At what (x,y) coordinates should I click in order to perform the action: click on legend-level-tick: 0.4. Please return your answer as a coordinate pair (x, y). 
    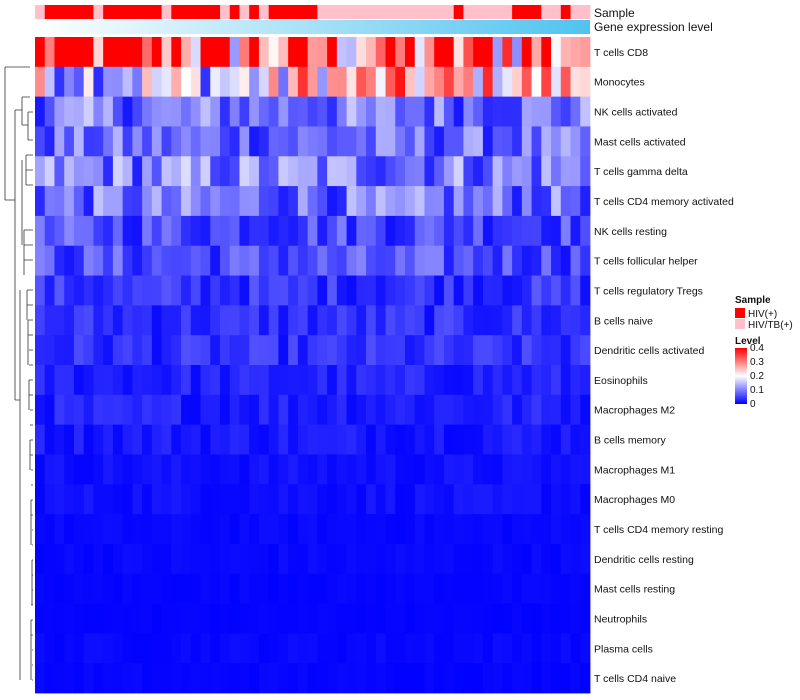
    Looking at the image, I should click on (757, 348).